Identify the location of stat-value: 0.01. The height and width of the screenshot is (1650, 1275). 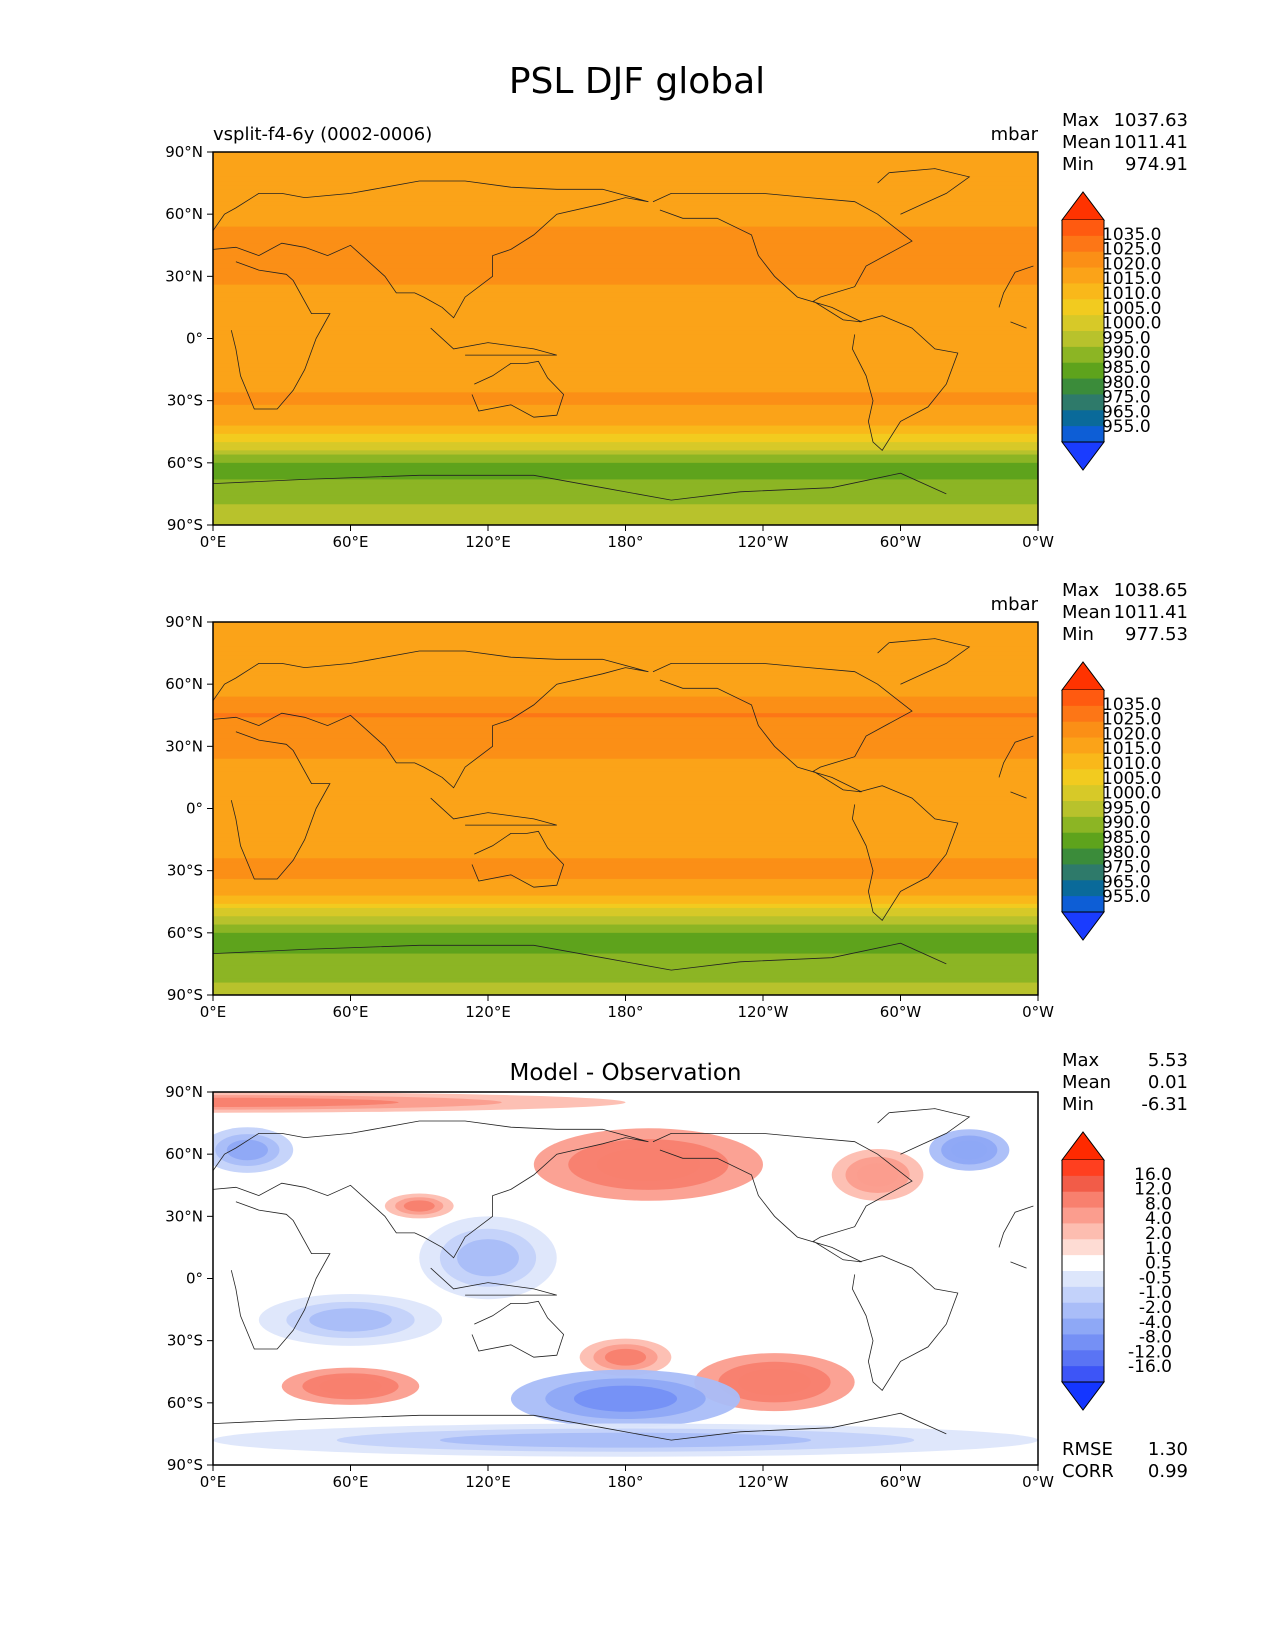
(1168, 1082).